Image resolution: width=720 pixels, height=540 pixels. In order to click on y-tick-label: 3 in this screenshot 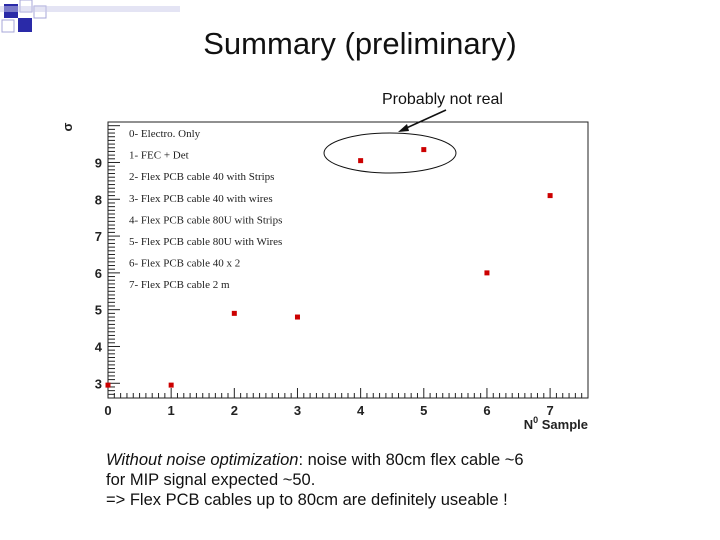, I will do `click(98, 383)`.